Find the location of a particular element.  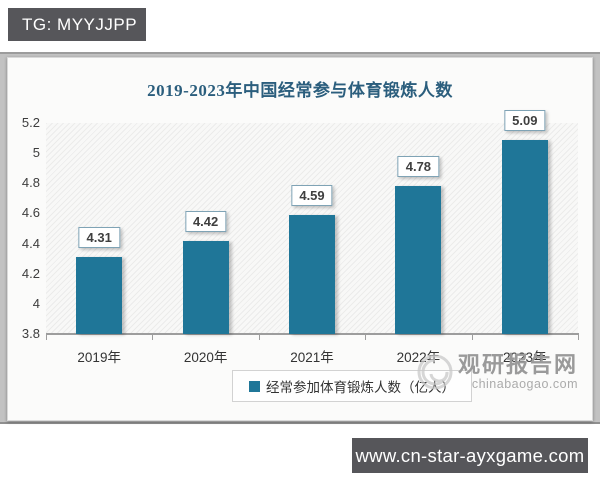

bar-2022年 is located at coordinates (418, 260).